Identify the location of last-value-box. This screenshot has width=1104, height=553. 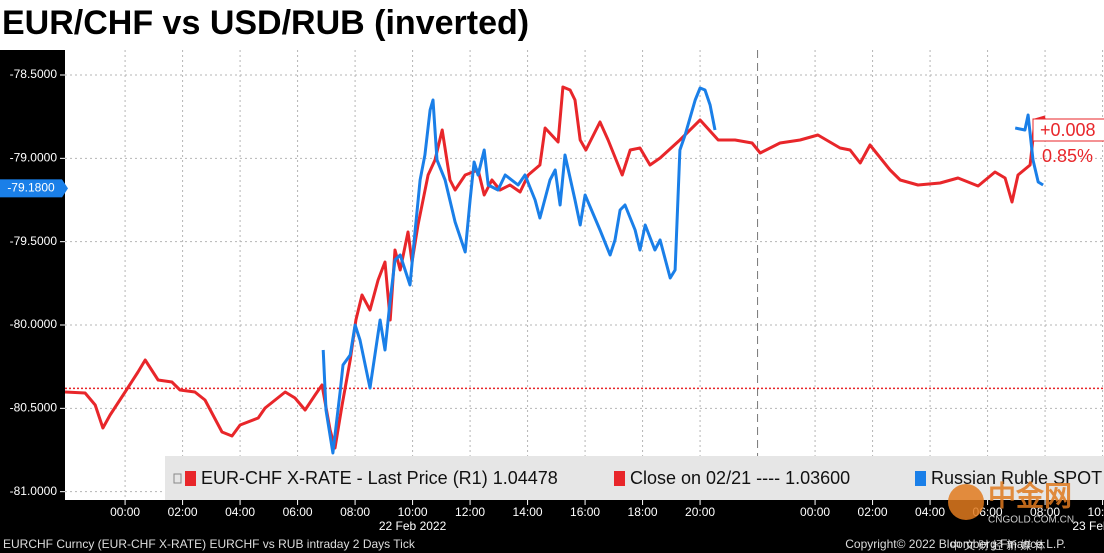
(31, 188).